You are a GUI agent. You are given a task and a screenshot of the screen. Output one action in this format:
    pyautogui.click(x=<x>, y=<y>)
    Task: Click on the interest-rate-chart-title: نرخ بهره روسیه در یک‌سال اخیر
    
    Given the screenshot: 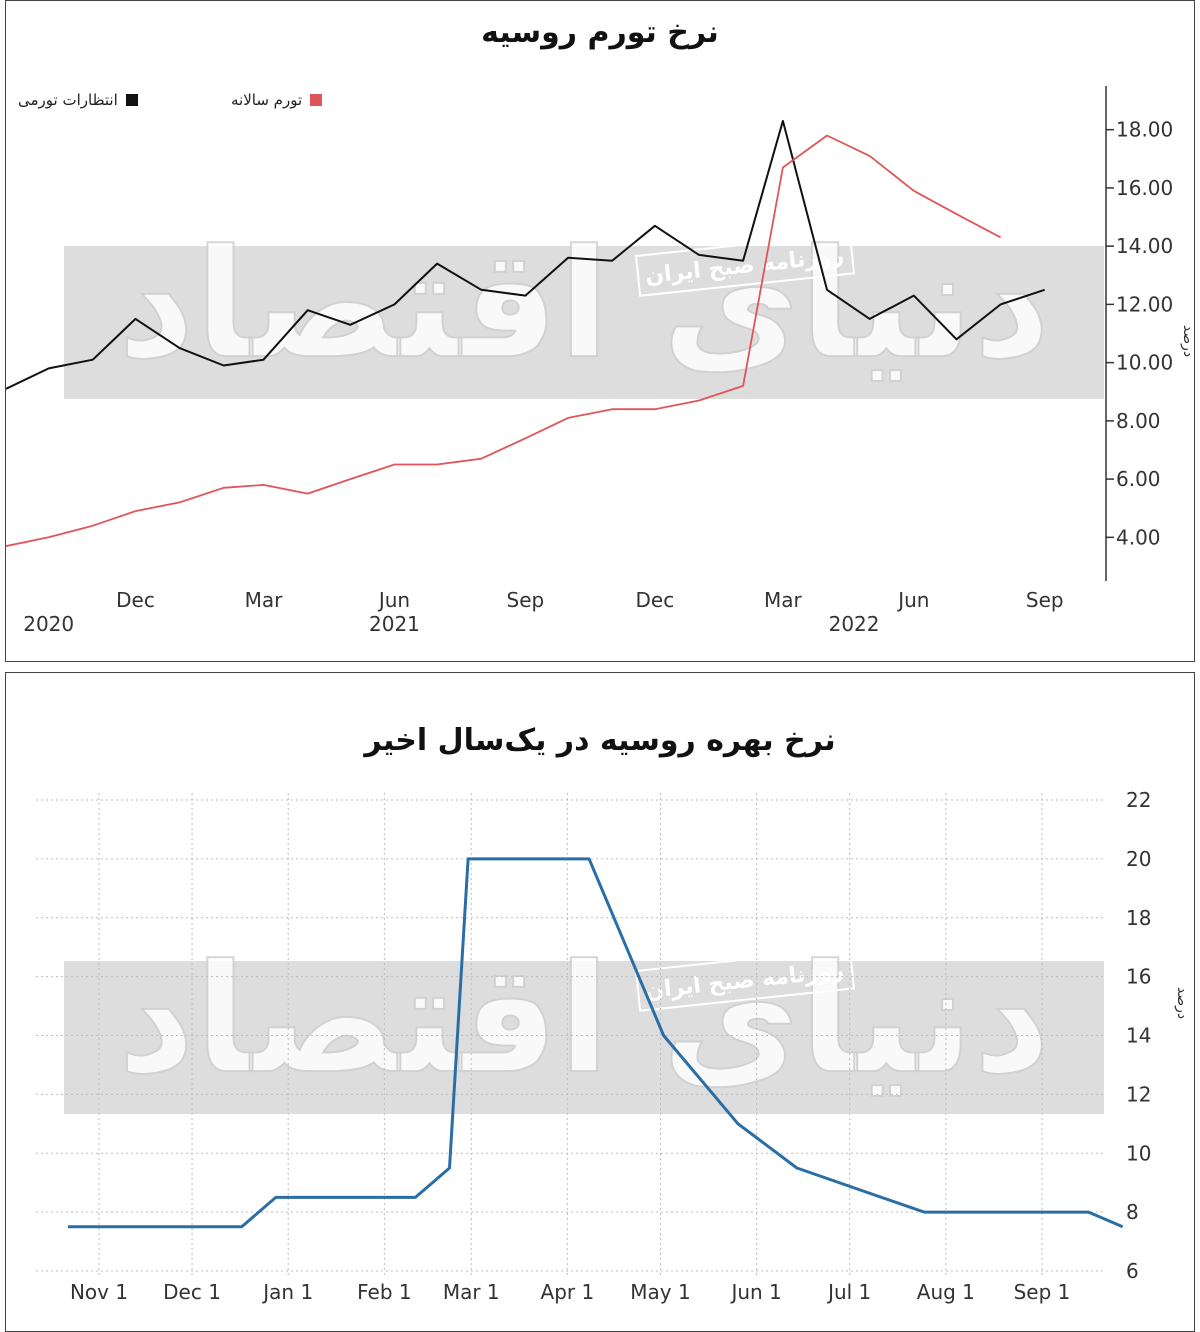 What is the action you would take?
    pyautogui.click(x=600, y=740)
    